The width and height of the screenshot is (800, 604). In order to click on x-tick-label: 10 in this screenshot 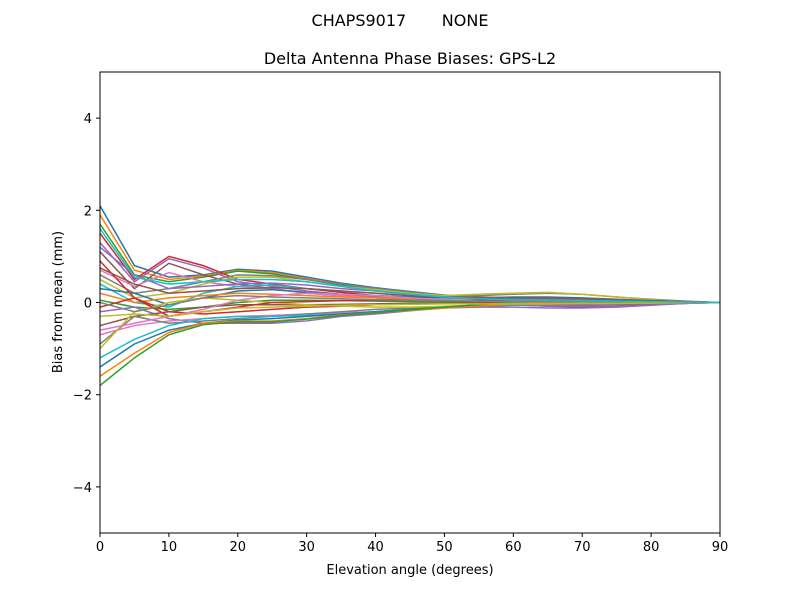, I will do `click(169, 547)`.